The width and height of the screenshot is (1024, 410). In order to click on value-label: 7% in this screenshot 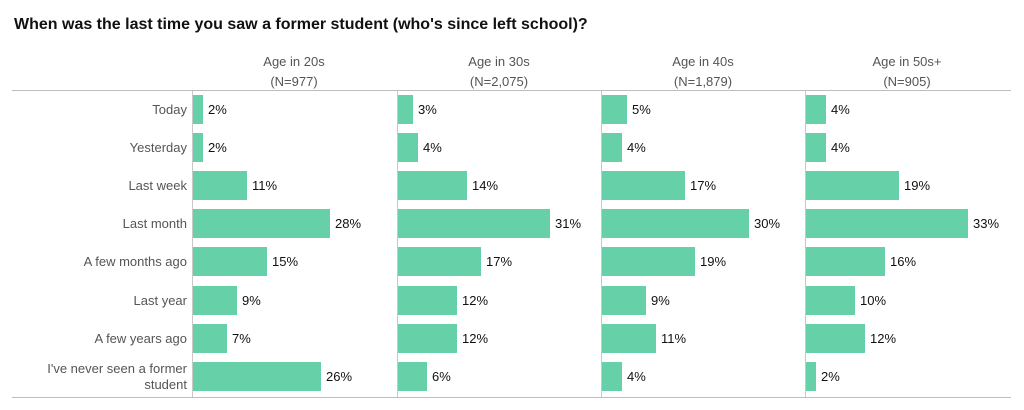, I will do `click(241, 338)`.